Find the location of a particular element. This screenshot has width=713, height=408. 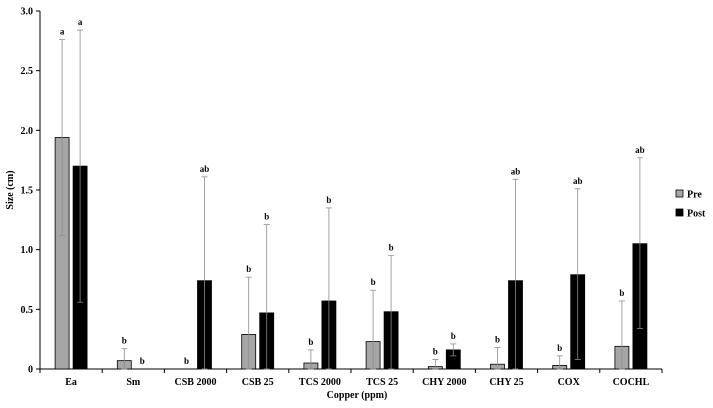

legend-swatch-pre is located at coordinates (679, 193).